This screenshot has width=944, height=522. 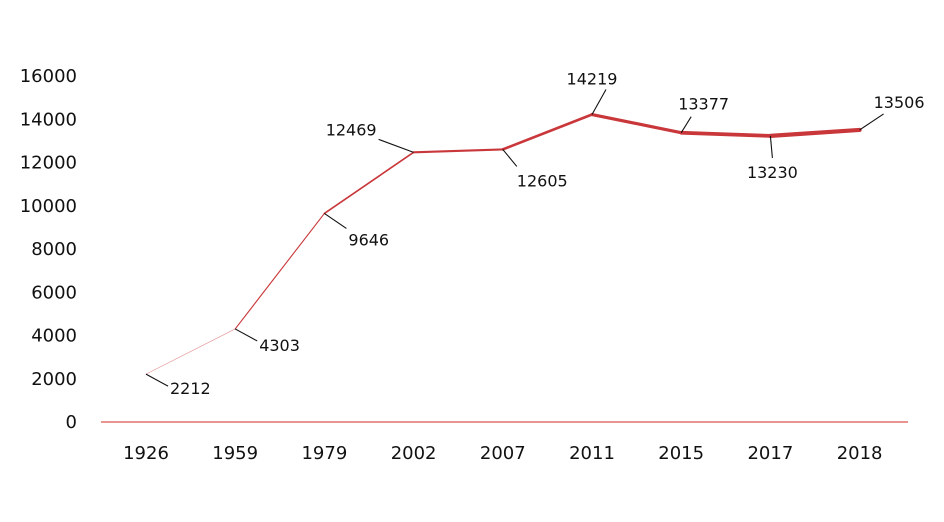 What do you see at coordinates (54, 292) in the screenshot?
I see `y-tick-label: 6000` at bounding box center [54, 292].